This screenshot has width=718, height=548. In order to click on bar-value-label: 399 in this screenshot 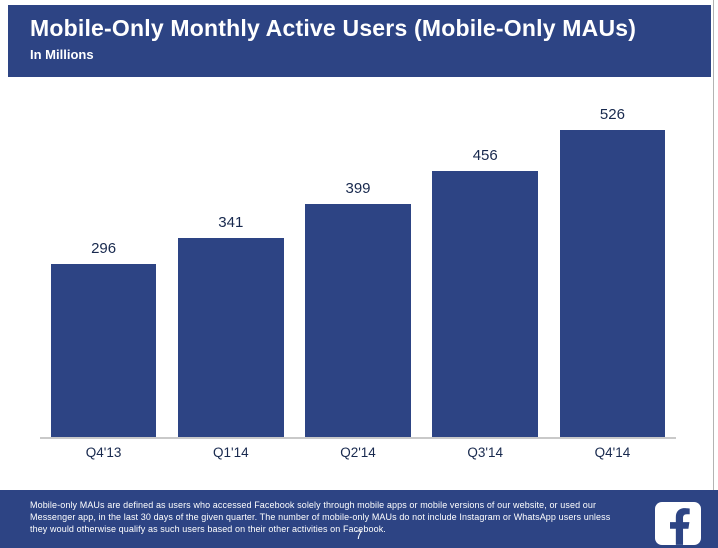, I will do `click(358, 188)`.